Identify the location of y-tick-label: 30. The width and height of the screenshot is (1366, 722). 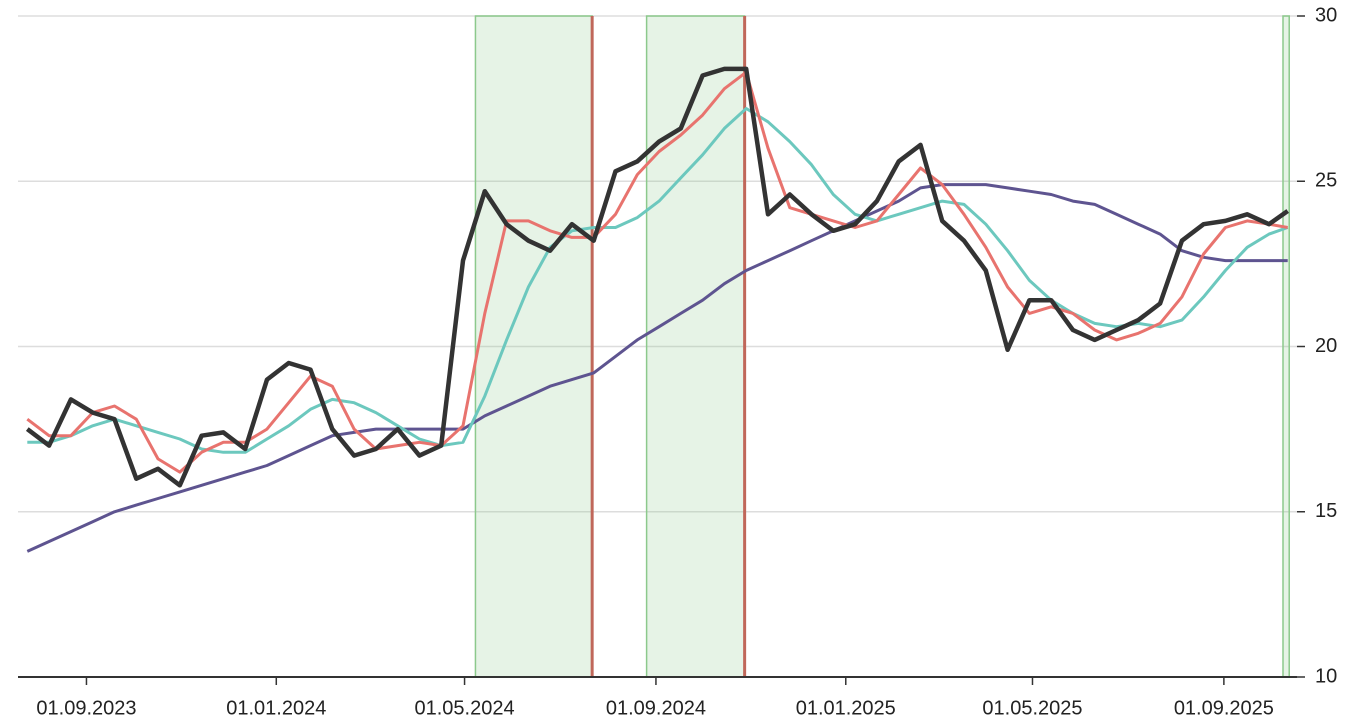
(1326, 15).